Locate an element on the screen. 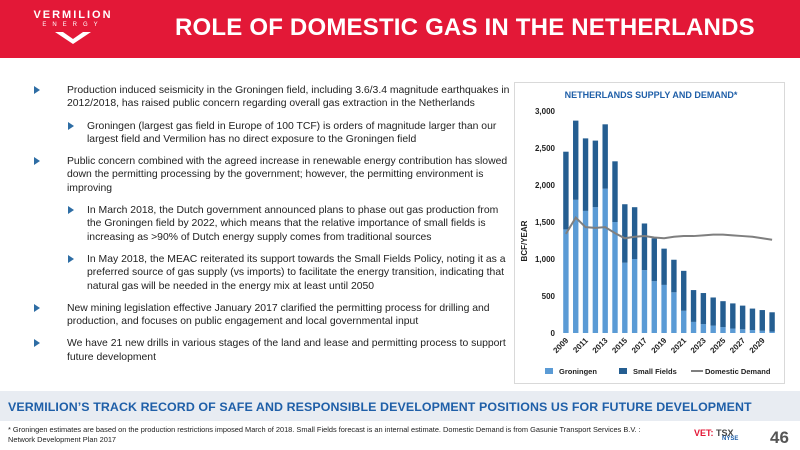 The width and height of the screenshot is (800, 450). x-tick-label: 2009 is located at coordinates (560, 345).